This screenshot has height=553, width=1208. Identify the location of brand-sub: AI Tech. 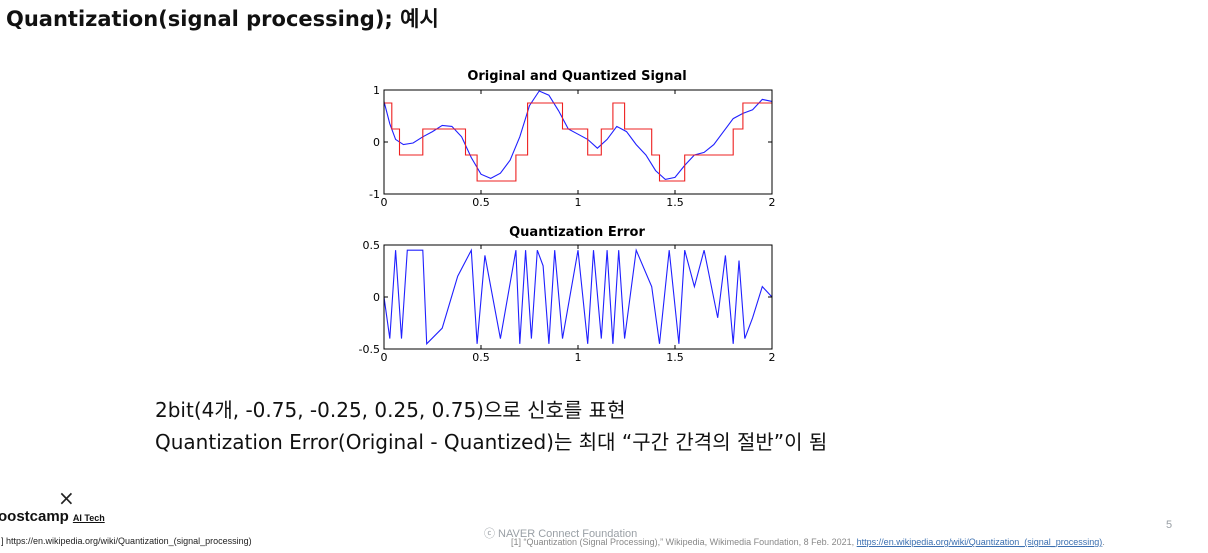
(88, 518).